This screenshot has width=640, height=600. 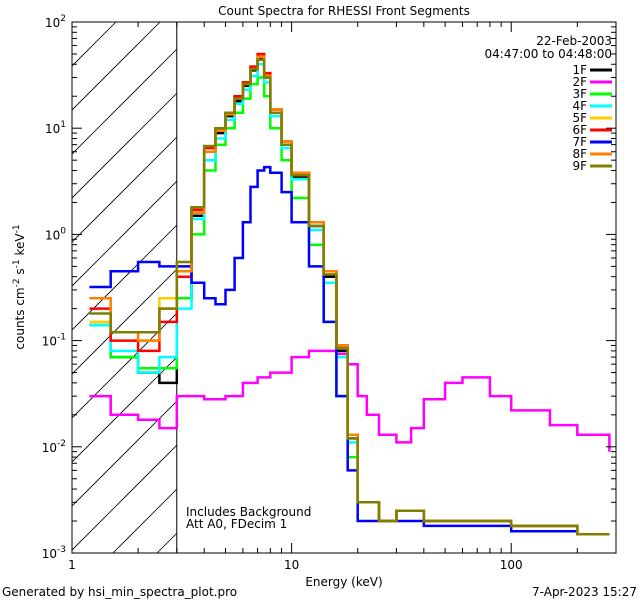 I want to click on y-tick-label: 10⁻², so click(x=54, y=447).